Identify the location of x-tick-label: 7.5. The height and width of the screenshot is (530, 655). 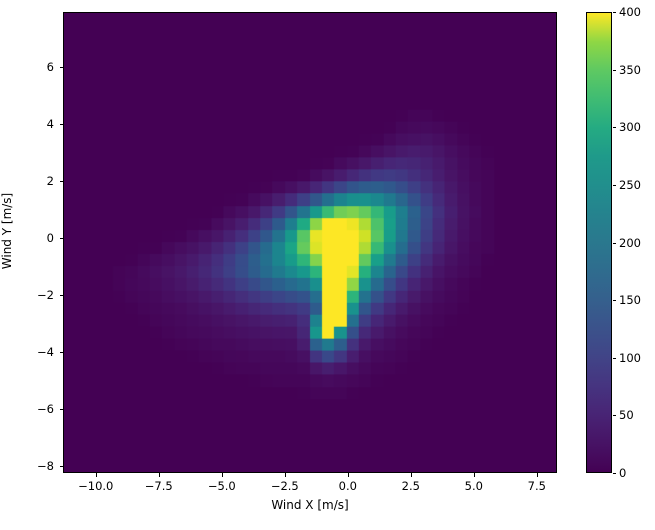
(536, 486).